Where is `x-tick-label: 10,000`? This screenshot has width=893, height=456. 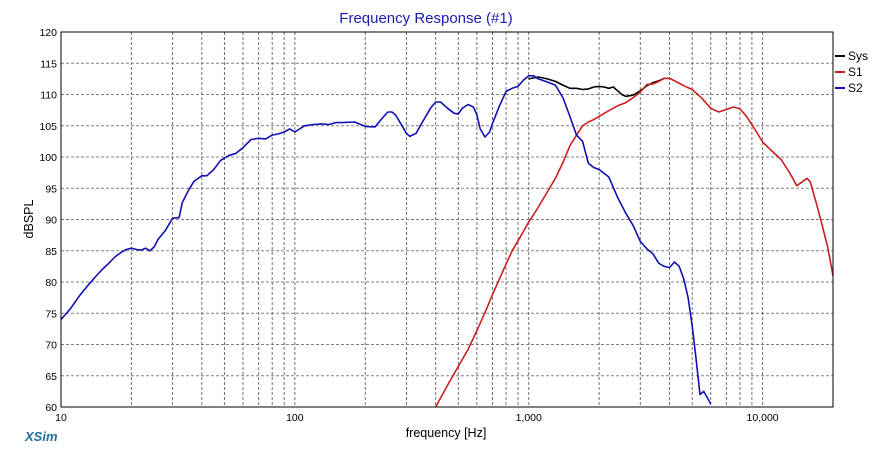 x-tick-label: 10,000 is located at coordinates (763, 418).